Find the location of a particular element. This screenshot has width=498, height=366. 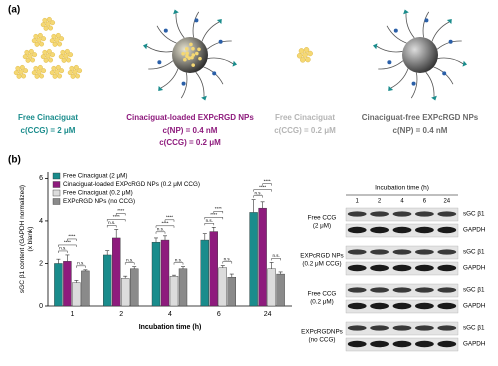

blot-title: Incubation time (h) is located at coordinates (402, 188).